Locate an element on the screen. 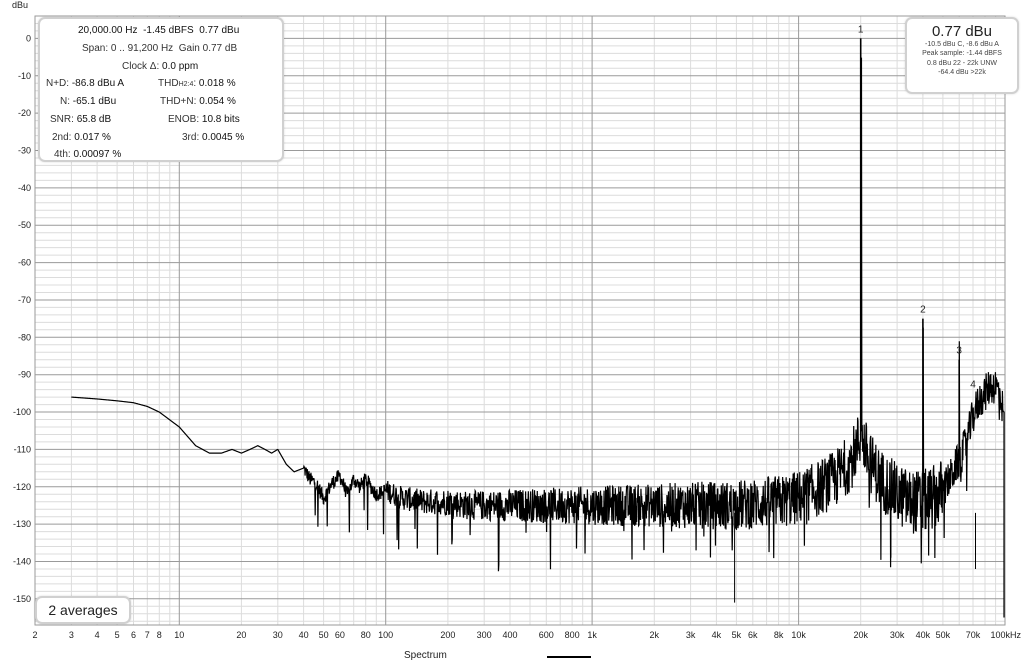 Image resolution: width=1024 pixels, height=666 pixels. snr-label: SNR: is located at coordinates (62, 119).